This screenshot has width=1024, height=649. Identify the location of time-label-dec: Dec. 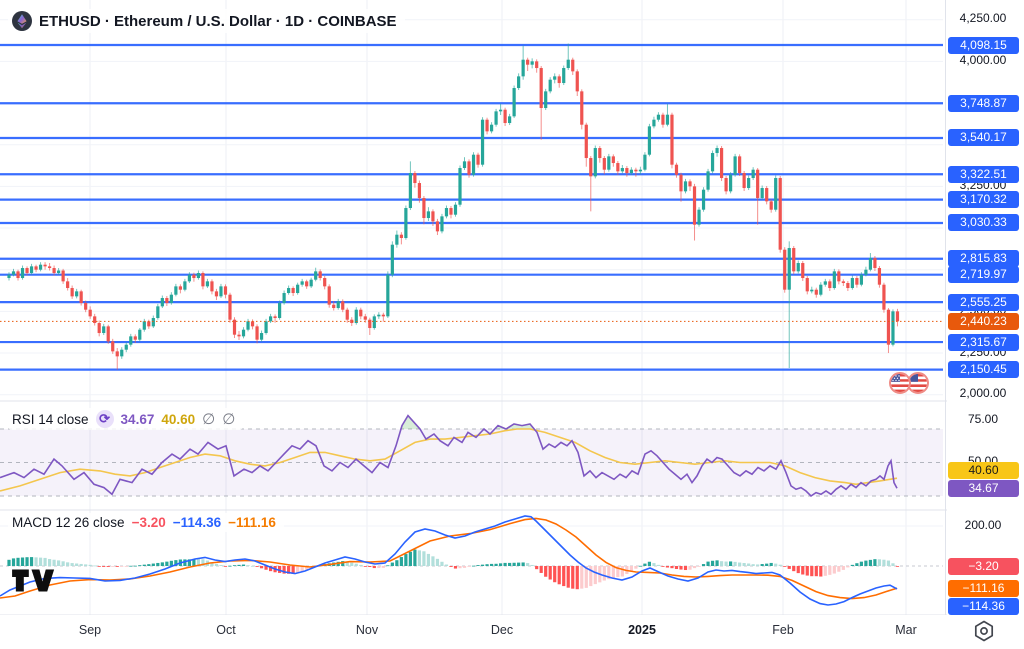
(502, 630).